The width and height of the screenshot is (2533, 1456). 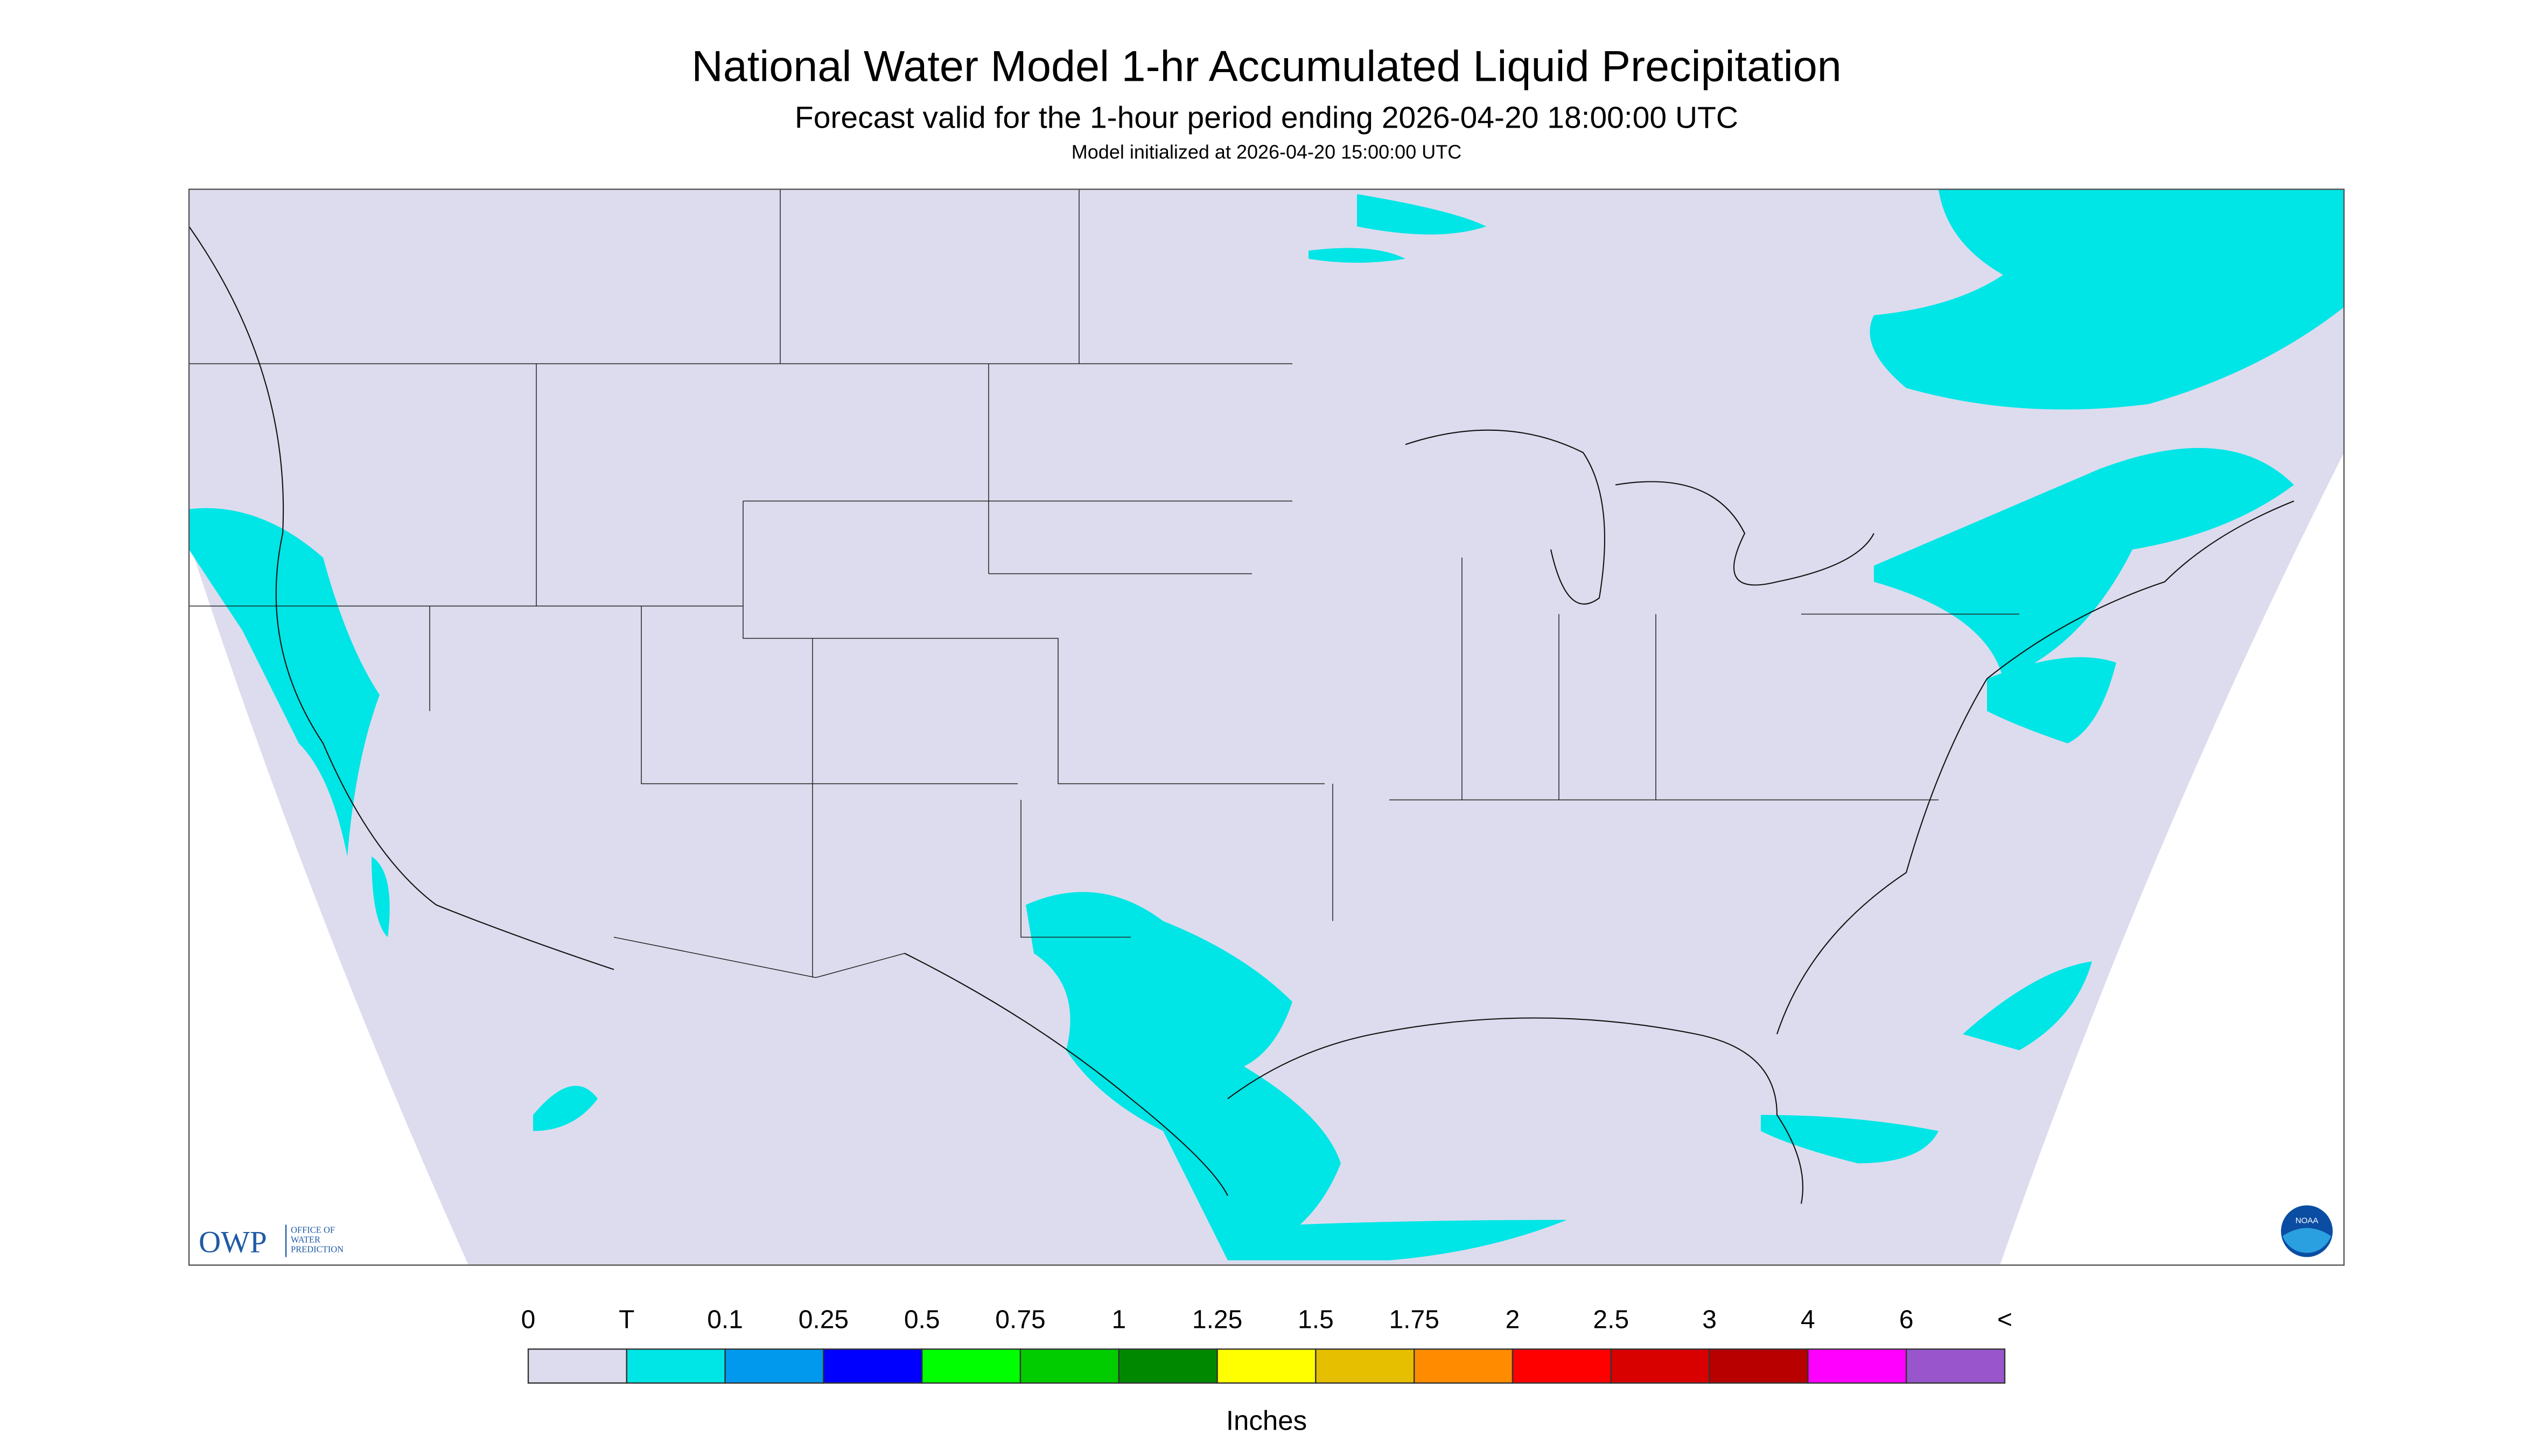 I want to click on legend-label: 0, so click(x=529, y=1320).